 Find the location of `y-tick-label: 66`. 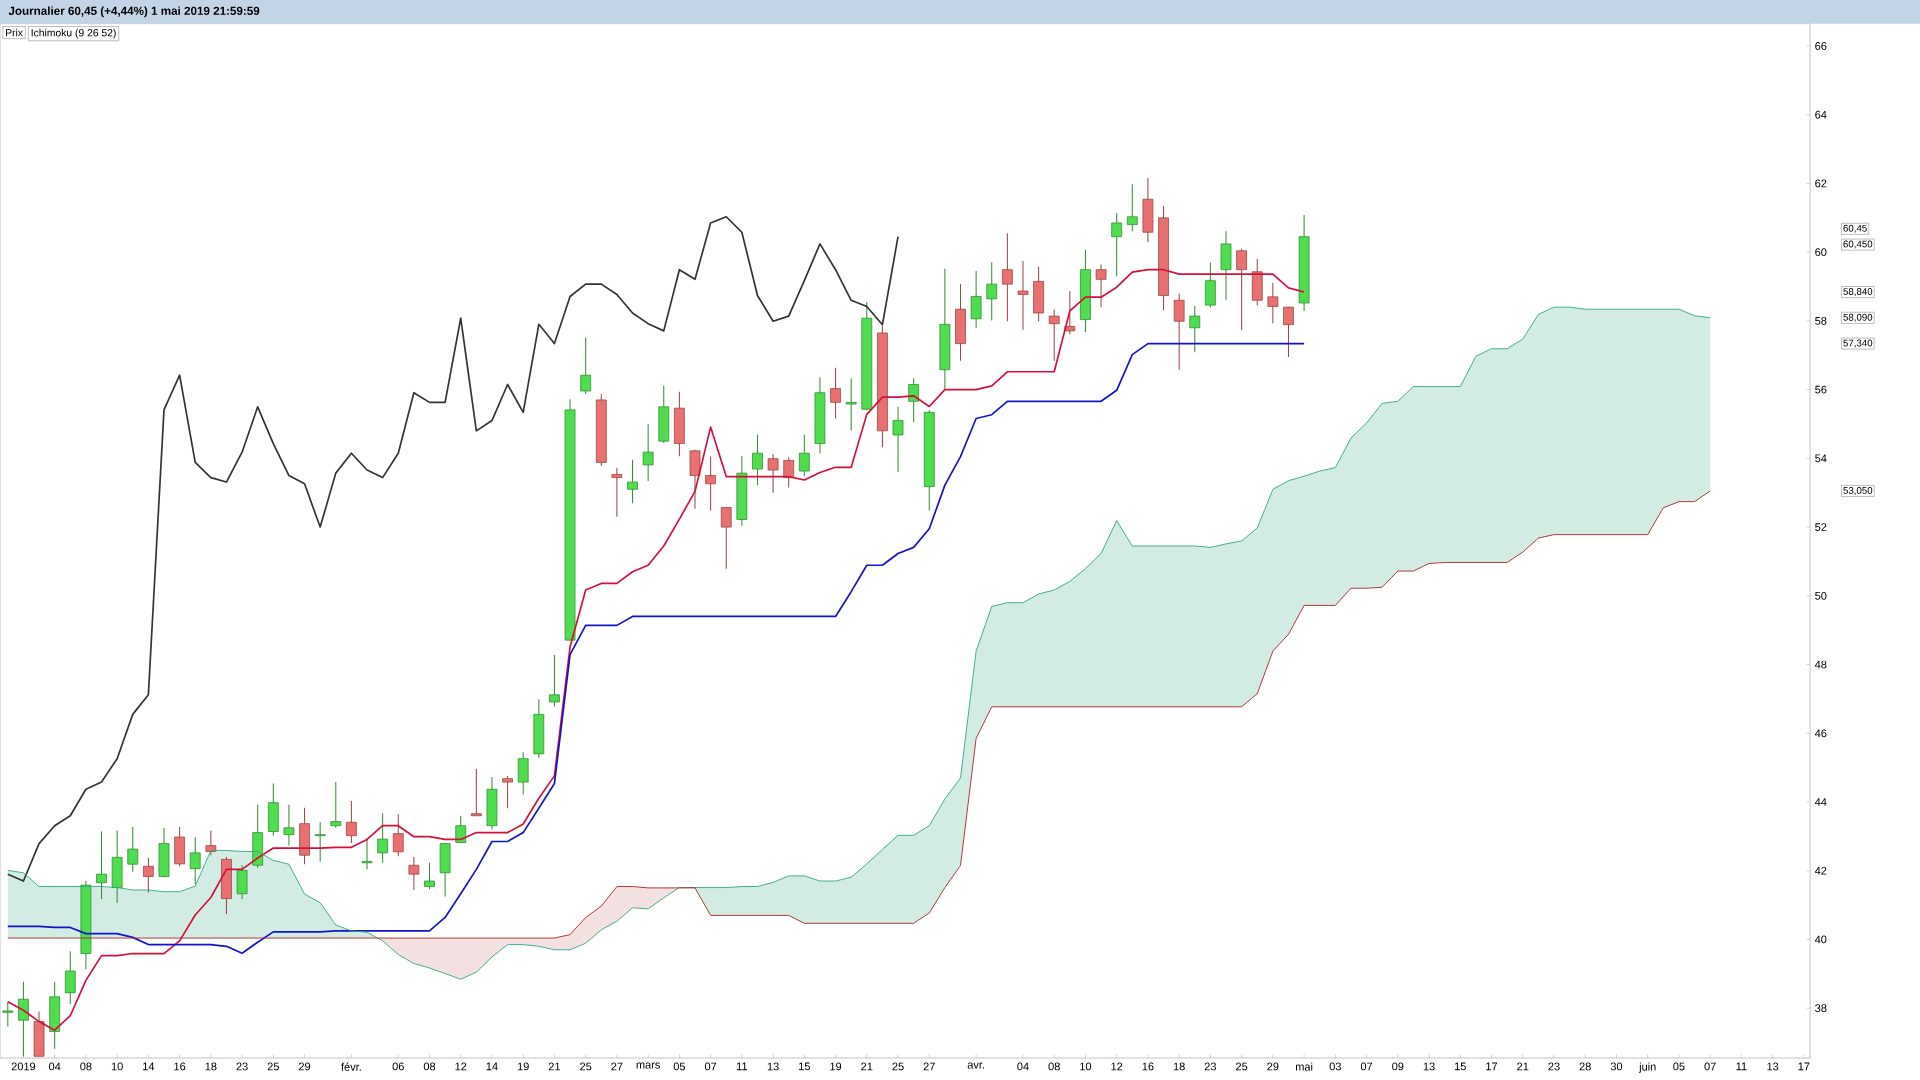

y-tick-label: 66 is located at coordinates (1821, 46).